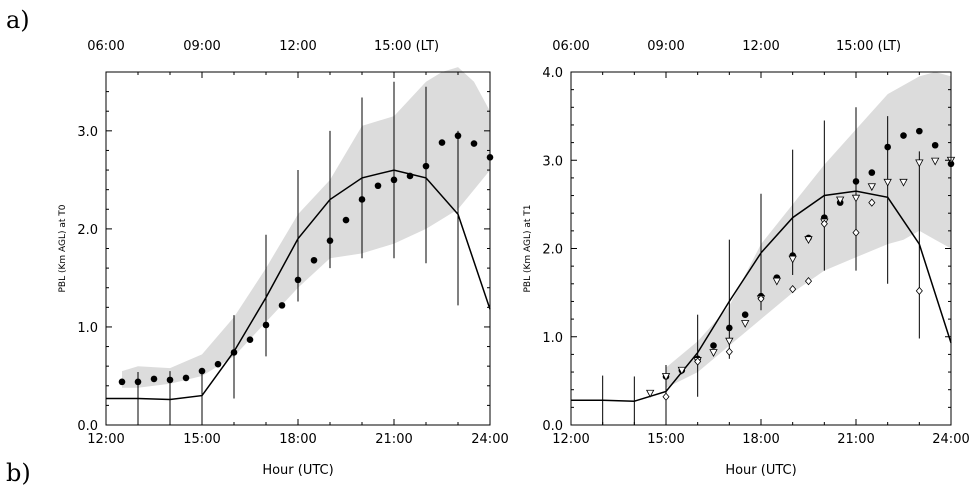 Image resolution: width=973 pixels, height=487 pixels. What do you see at coordinates (528, 248) in the screenshot?
I see `y-axis-title: PBL (Km AGL) at T1` at bounding box center [528, 248].